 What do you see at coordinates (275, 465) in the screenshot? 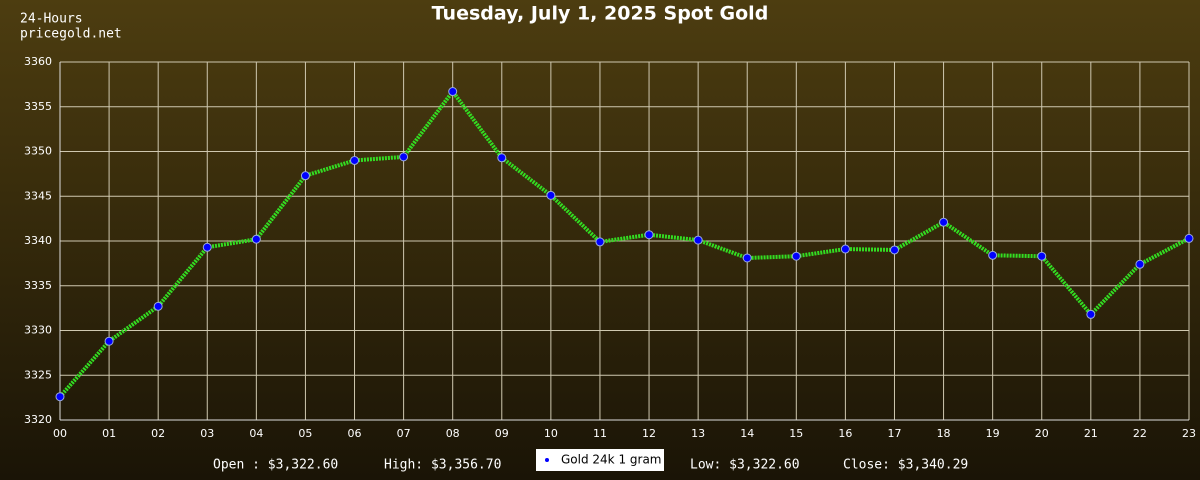
I see `stat-label: Open : $3,322.60` at bounding box center [275, 465].